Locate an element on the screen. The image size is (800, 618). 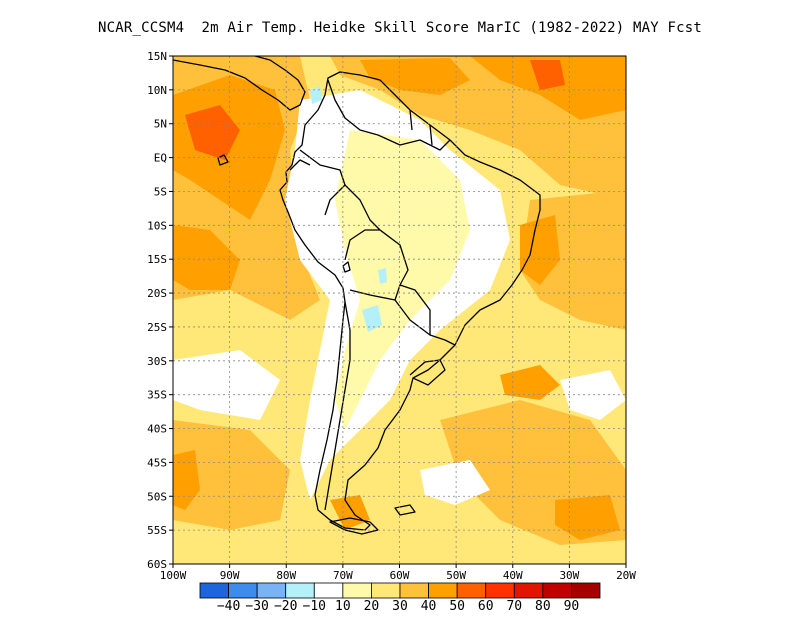
border-bolivia-argentina is located at coordinates (372, 295).